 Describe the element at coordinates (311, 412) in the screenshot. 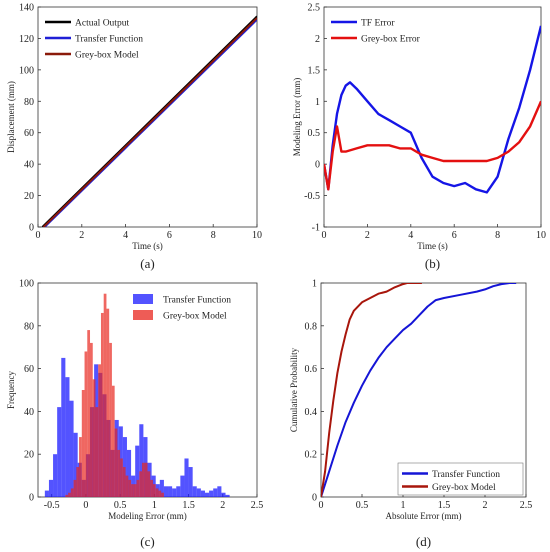

I see `y-tick-label: 0.4` at that location.